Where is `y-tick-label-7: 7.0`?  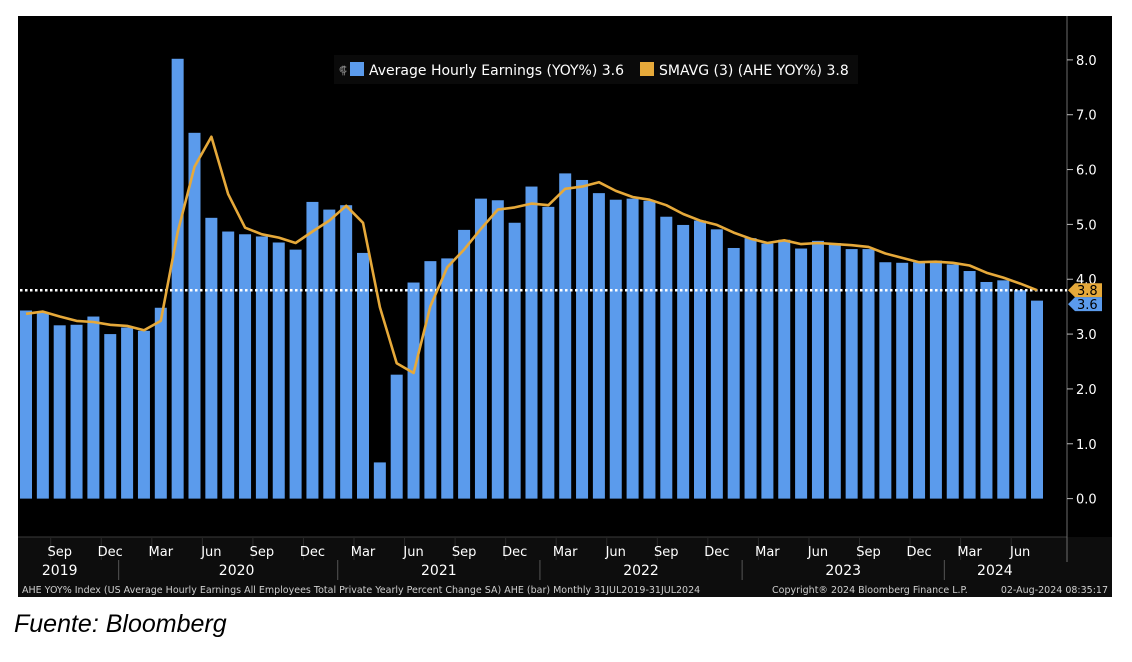 y-tick-label-7: 7.0 is located at coordinates (1086, 116).